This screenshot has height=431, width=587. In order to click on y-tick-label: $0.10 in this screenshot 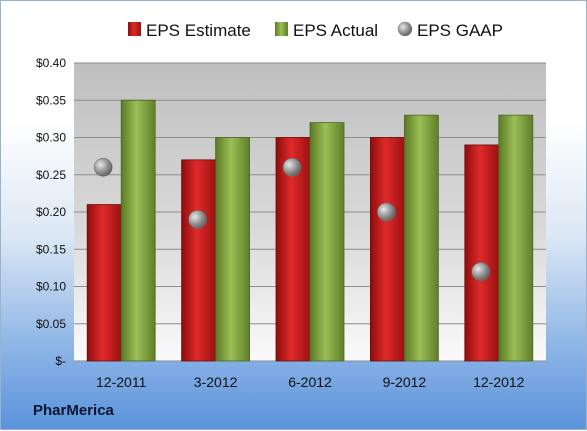, I will do `click(51, 287)`.